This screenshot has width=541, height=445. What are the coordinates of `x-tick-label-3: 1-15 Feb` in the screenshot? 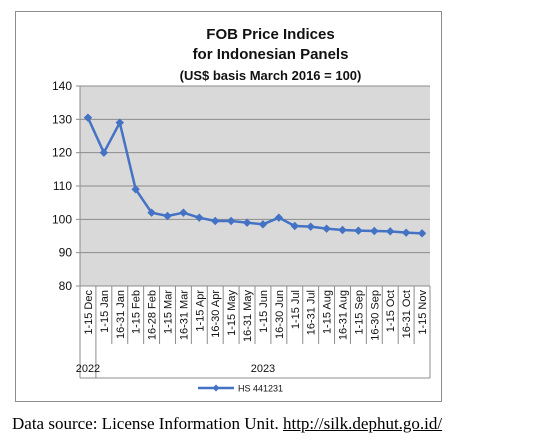 It's located at (137, 312).